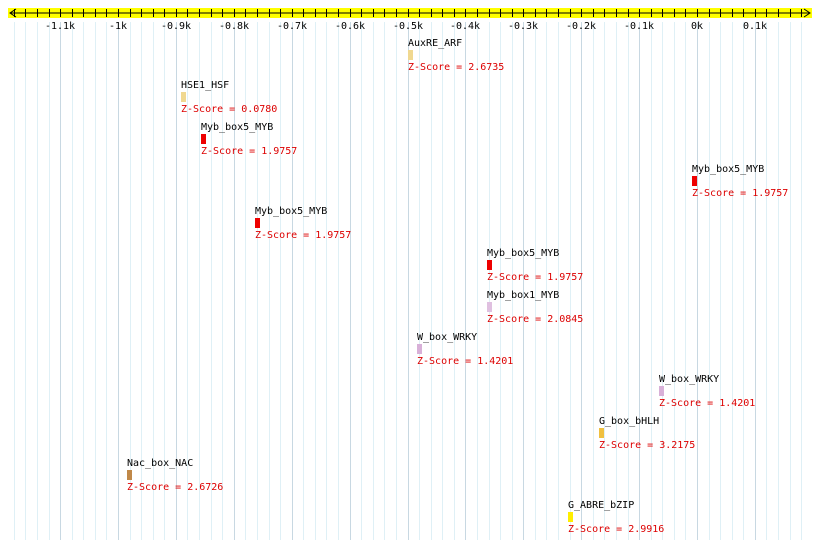  Describe the element at coordinates (175, 487) in the screenshot. I see `site-zscore: Z-Score = 2.6726` at that location.